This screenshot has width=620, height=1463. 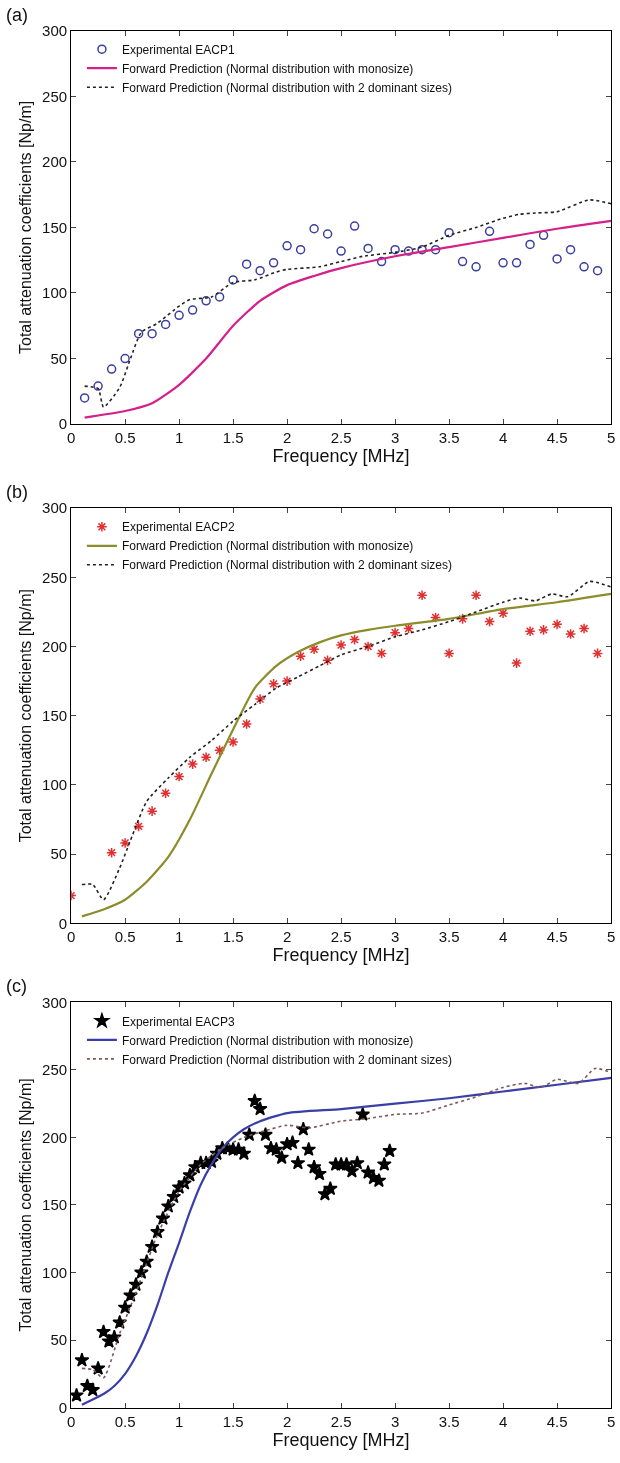 I want to click on chart-title: (c), so click(x=16, y=986).